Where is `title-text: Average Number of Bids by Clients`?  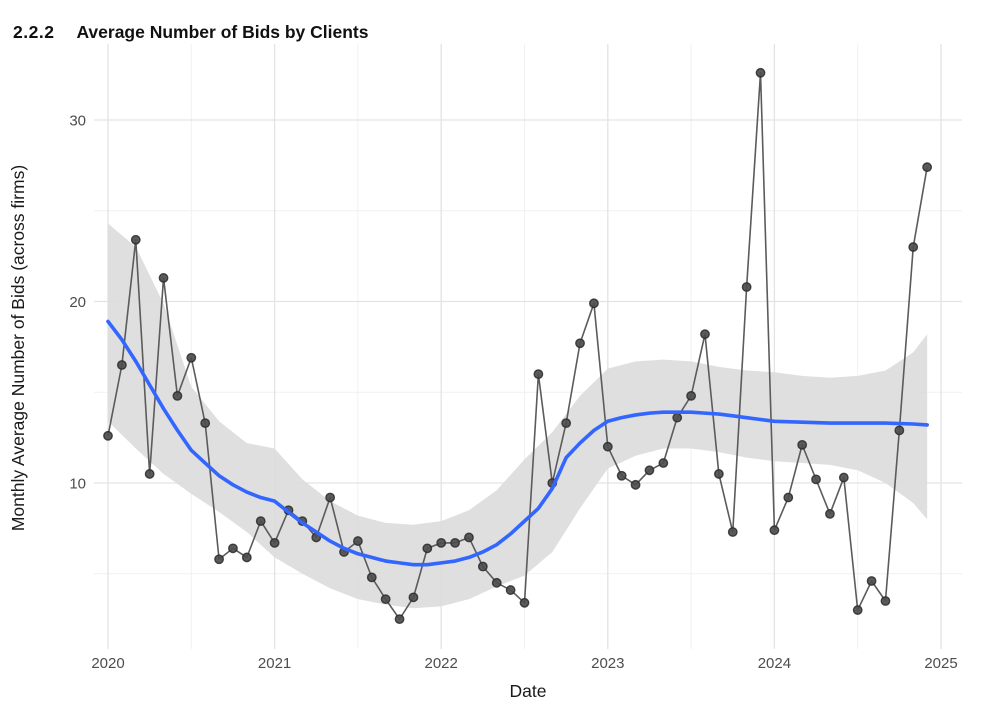 title-text: Average Number of Bids by Clients is located at coordinates (222, 31).